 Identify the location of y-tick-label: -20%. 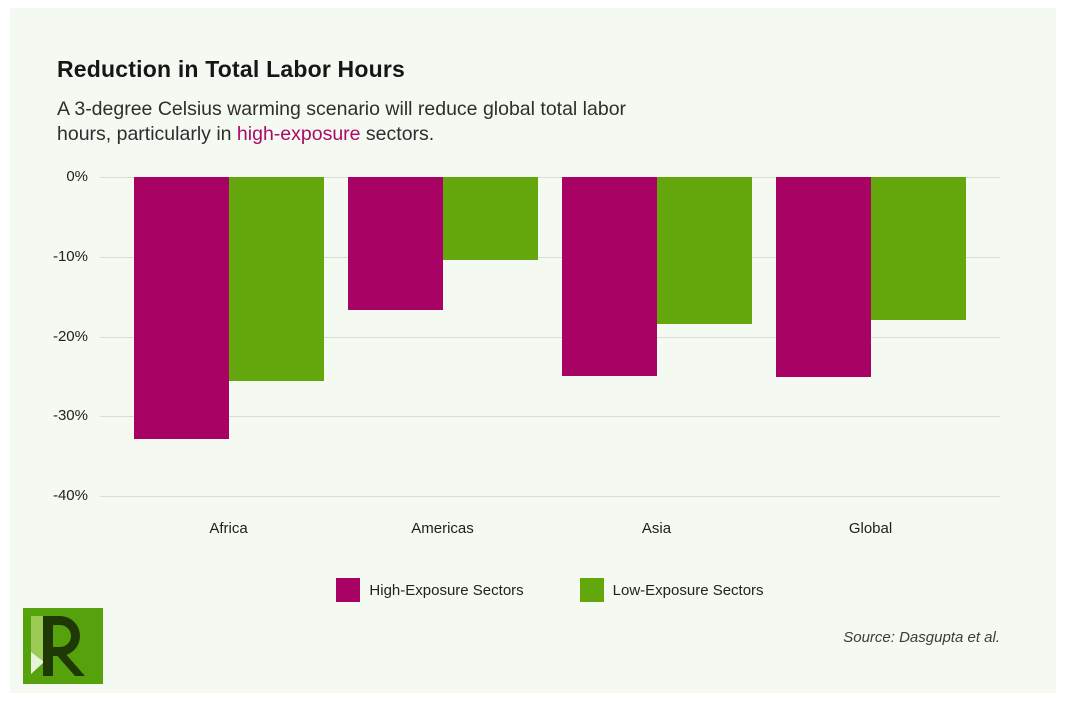
(70, 336).